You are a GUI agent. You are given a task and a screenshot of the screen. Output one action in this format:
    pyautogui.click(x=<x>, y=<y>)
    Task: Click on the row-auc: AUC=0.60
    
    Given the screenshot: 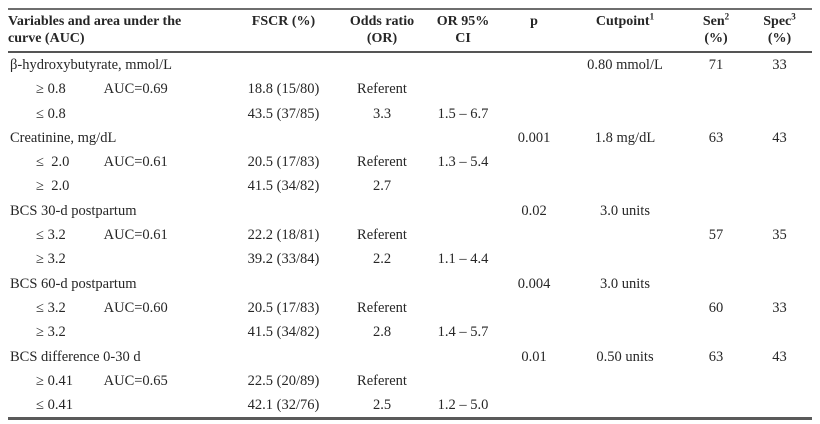 What is the action you would take?
    pyautogui.click(x=135, y=307)
    